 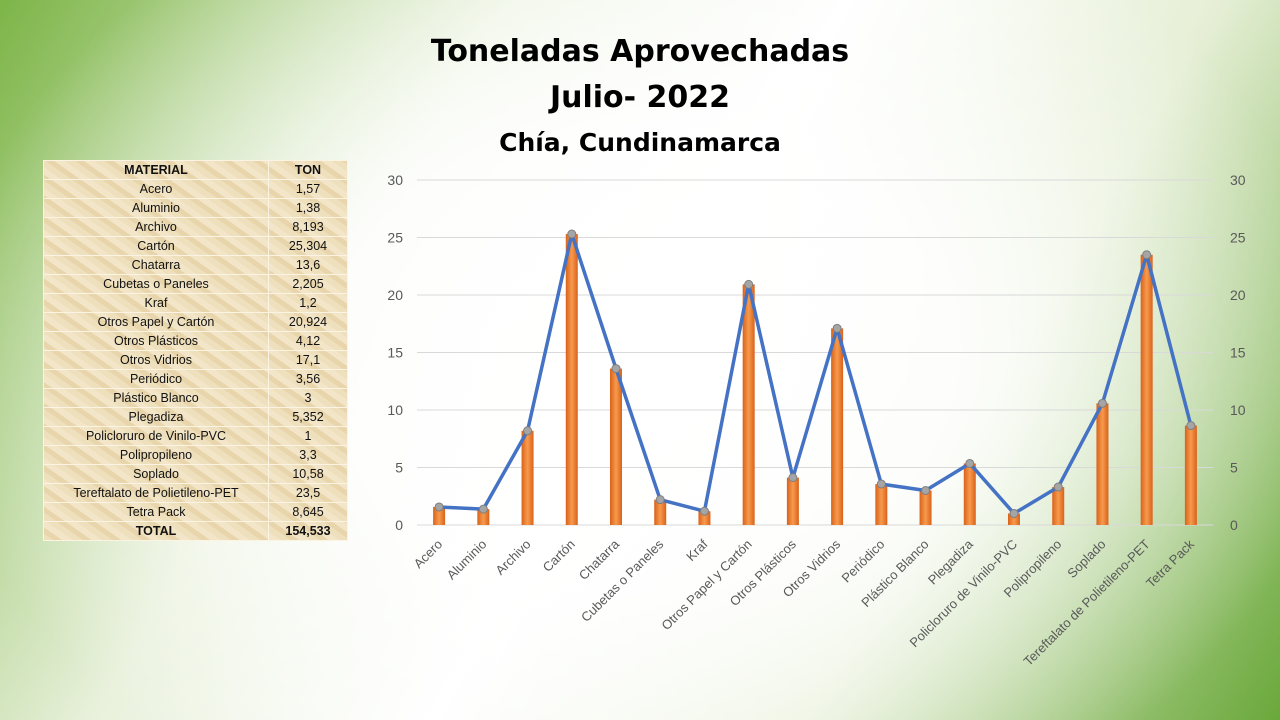 I want to click on table-row: Kraf 1,2, so click(x=195, y=303).